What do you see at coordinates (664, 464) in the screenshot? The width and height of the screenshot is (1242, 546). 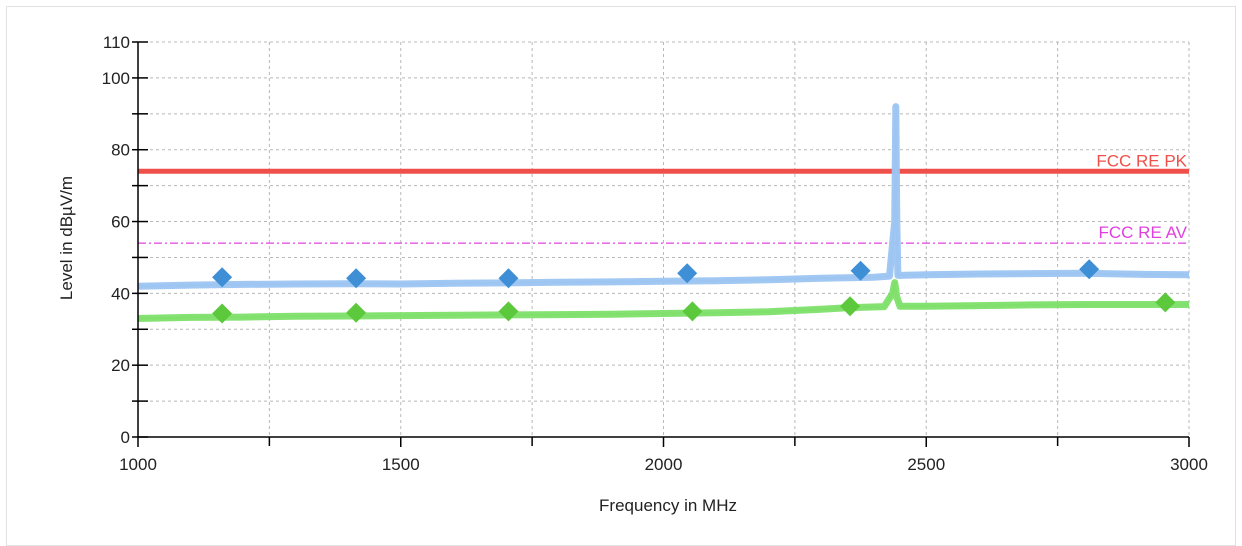 I see `x-tick-label: 2000` at bounding box center [664, 464].